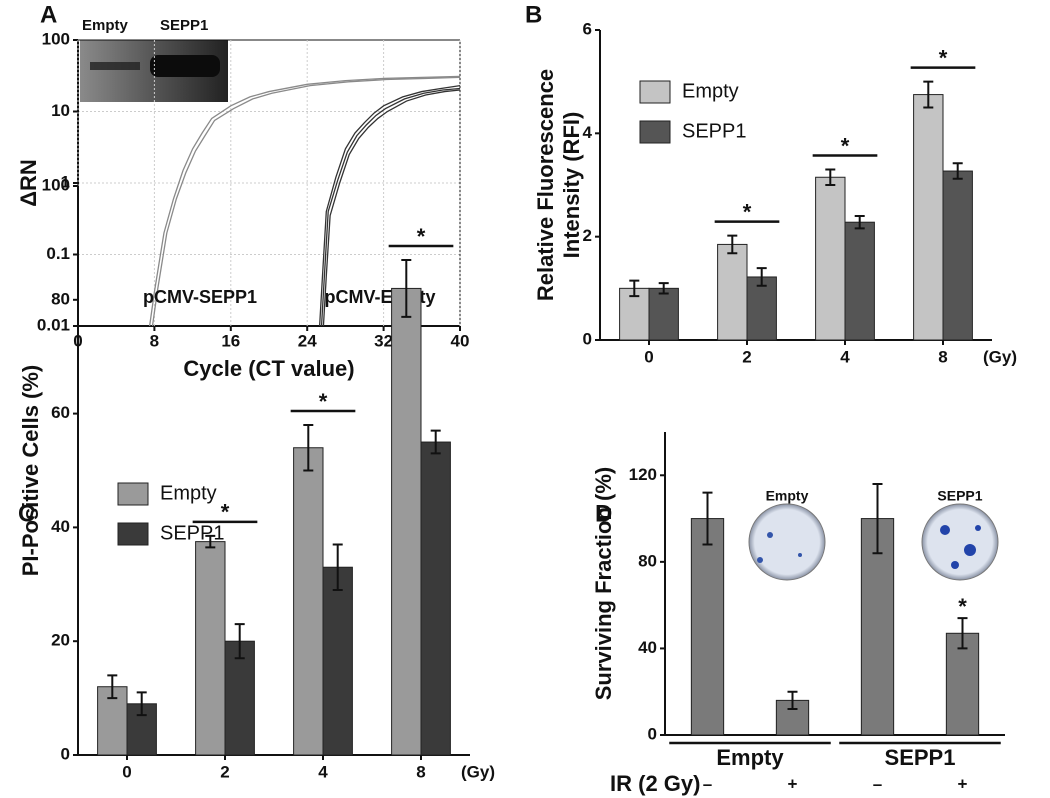  I want to click on y-tick-label: 60, so click(60, 412).